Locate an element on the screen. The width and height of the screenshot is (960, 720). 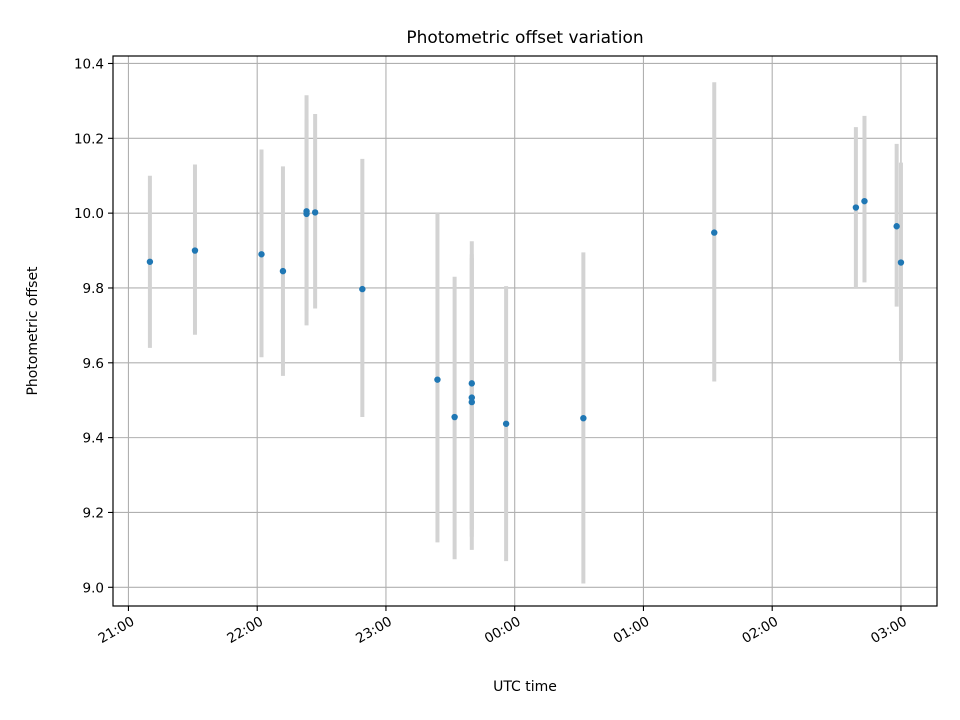
y-tick-label: 9.2 is located at coordinates (93, 513).